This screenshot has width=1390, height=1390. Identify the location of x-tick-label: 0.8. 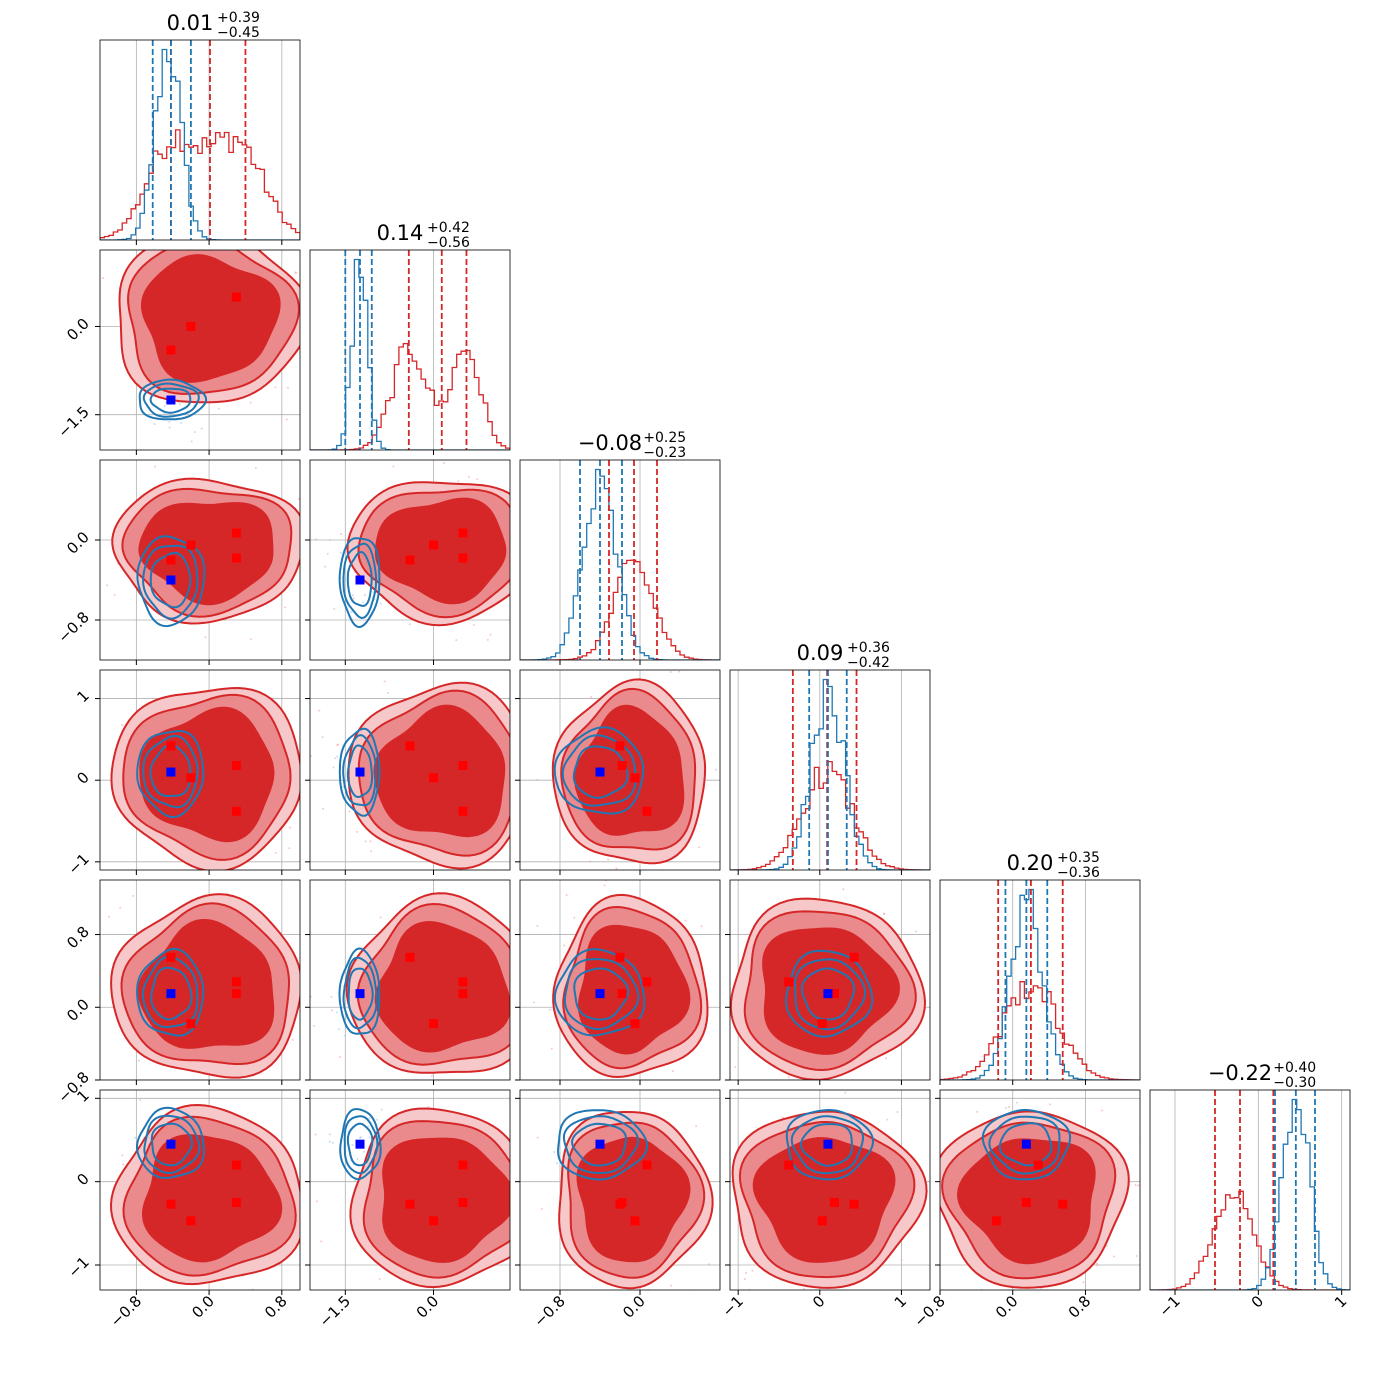
(1080, 1307).